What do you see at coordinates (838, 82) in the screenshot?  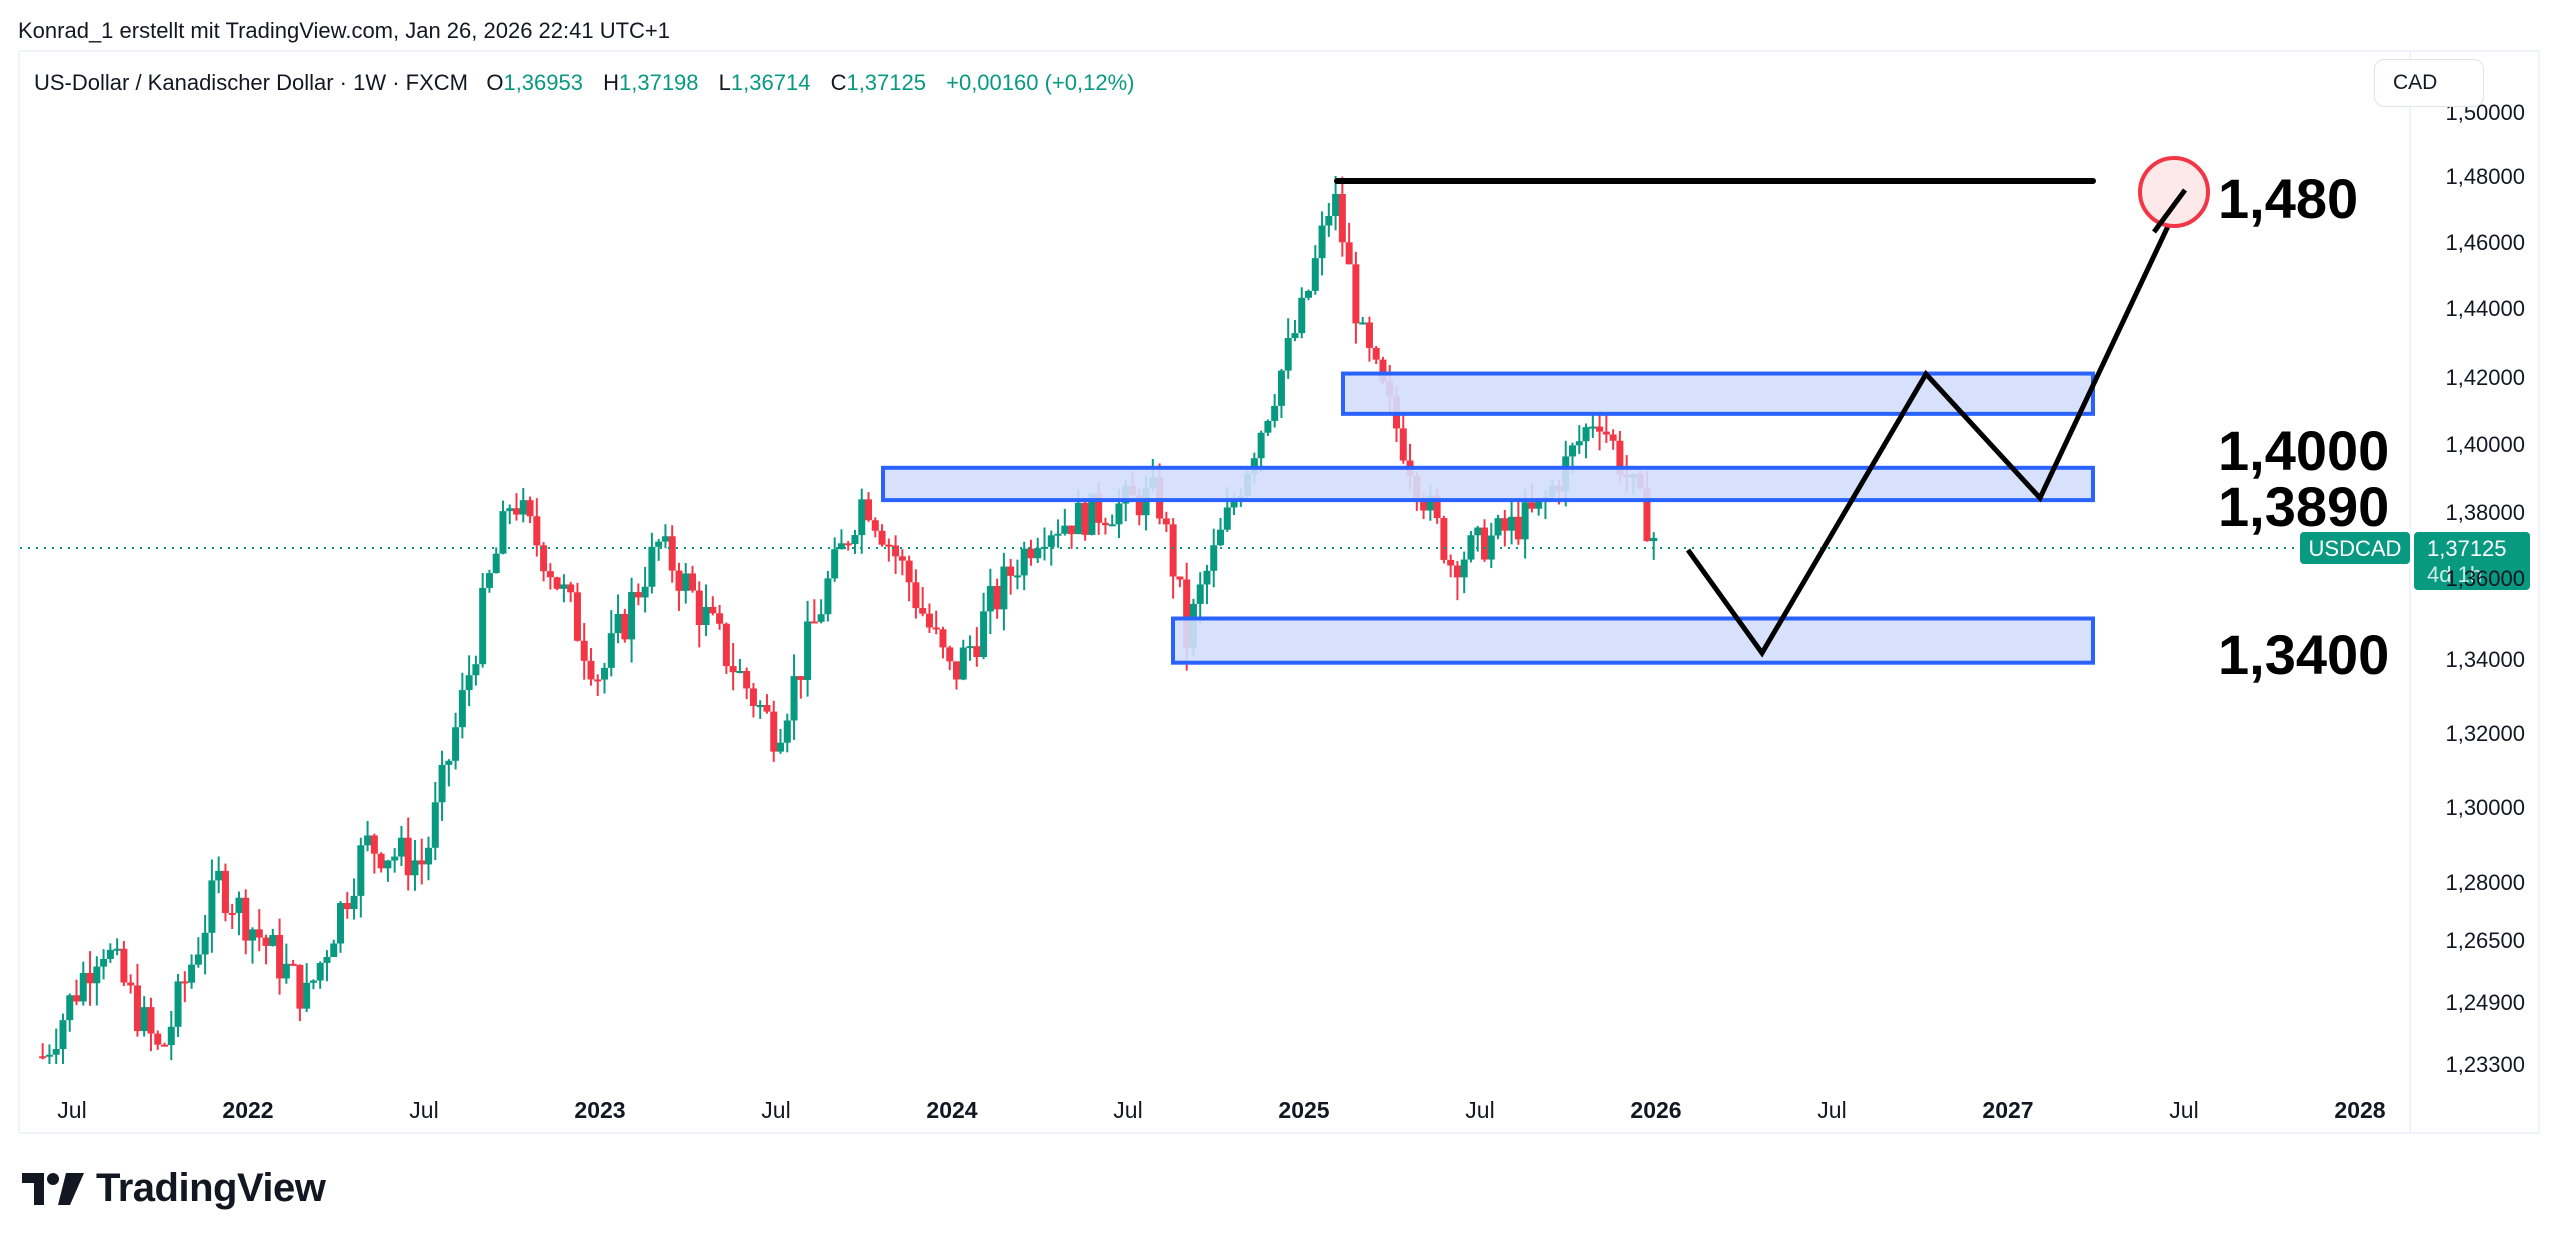 I see `close-label: C` at bounding box center [838, 82].